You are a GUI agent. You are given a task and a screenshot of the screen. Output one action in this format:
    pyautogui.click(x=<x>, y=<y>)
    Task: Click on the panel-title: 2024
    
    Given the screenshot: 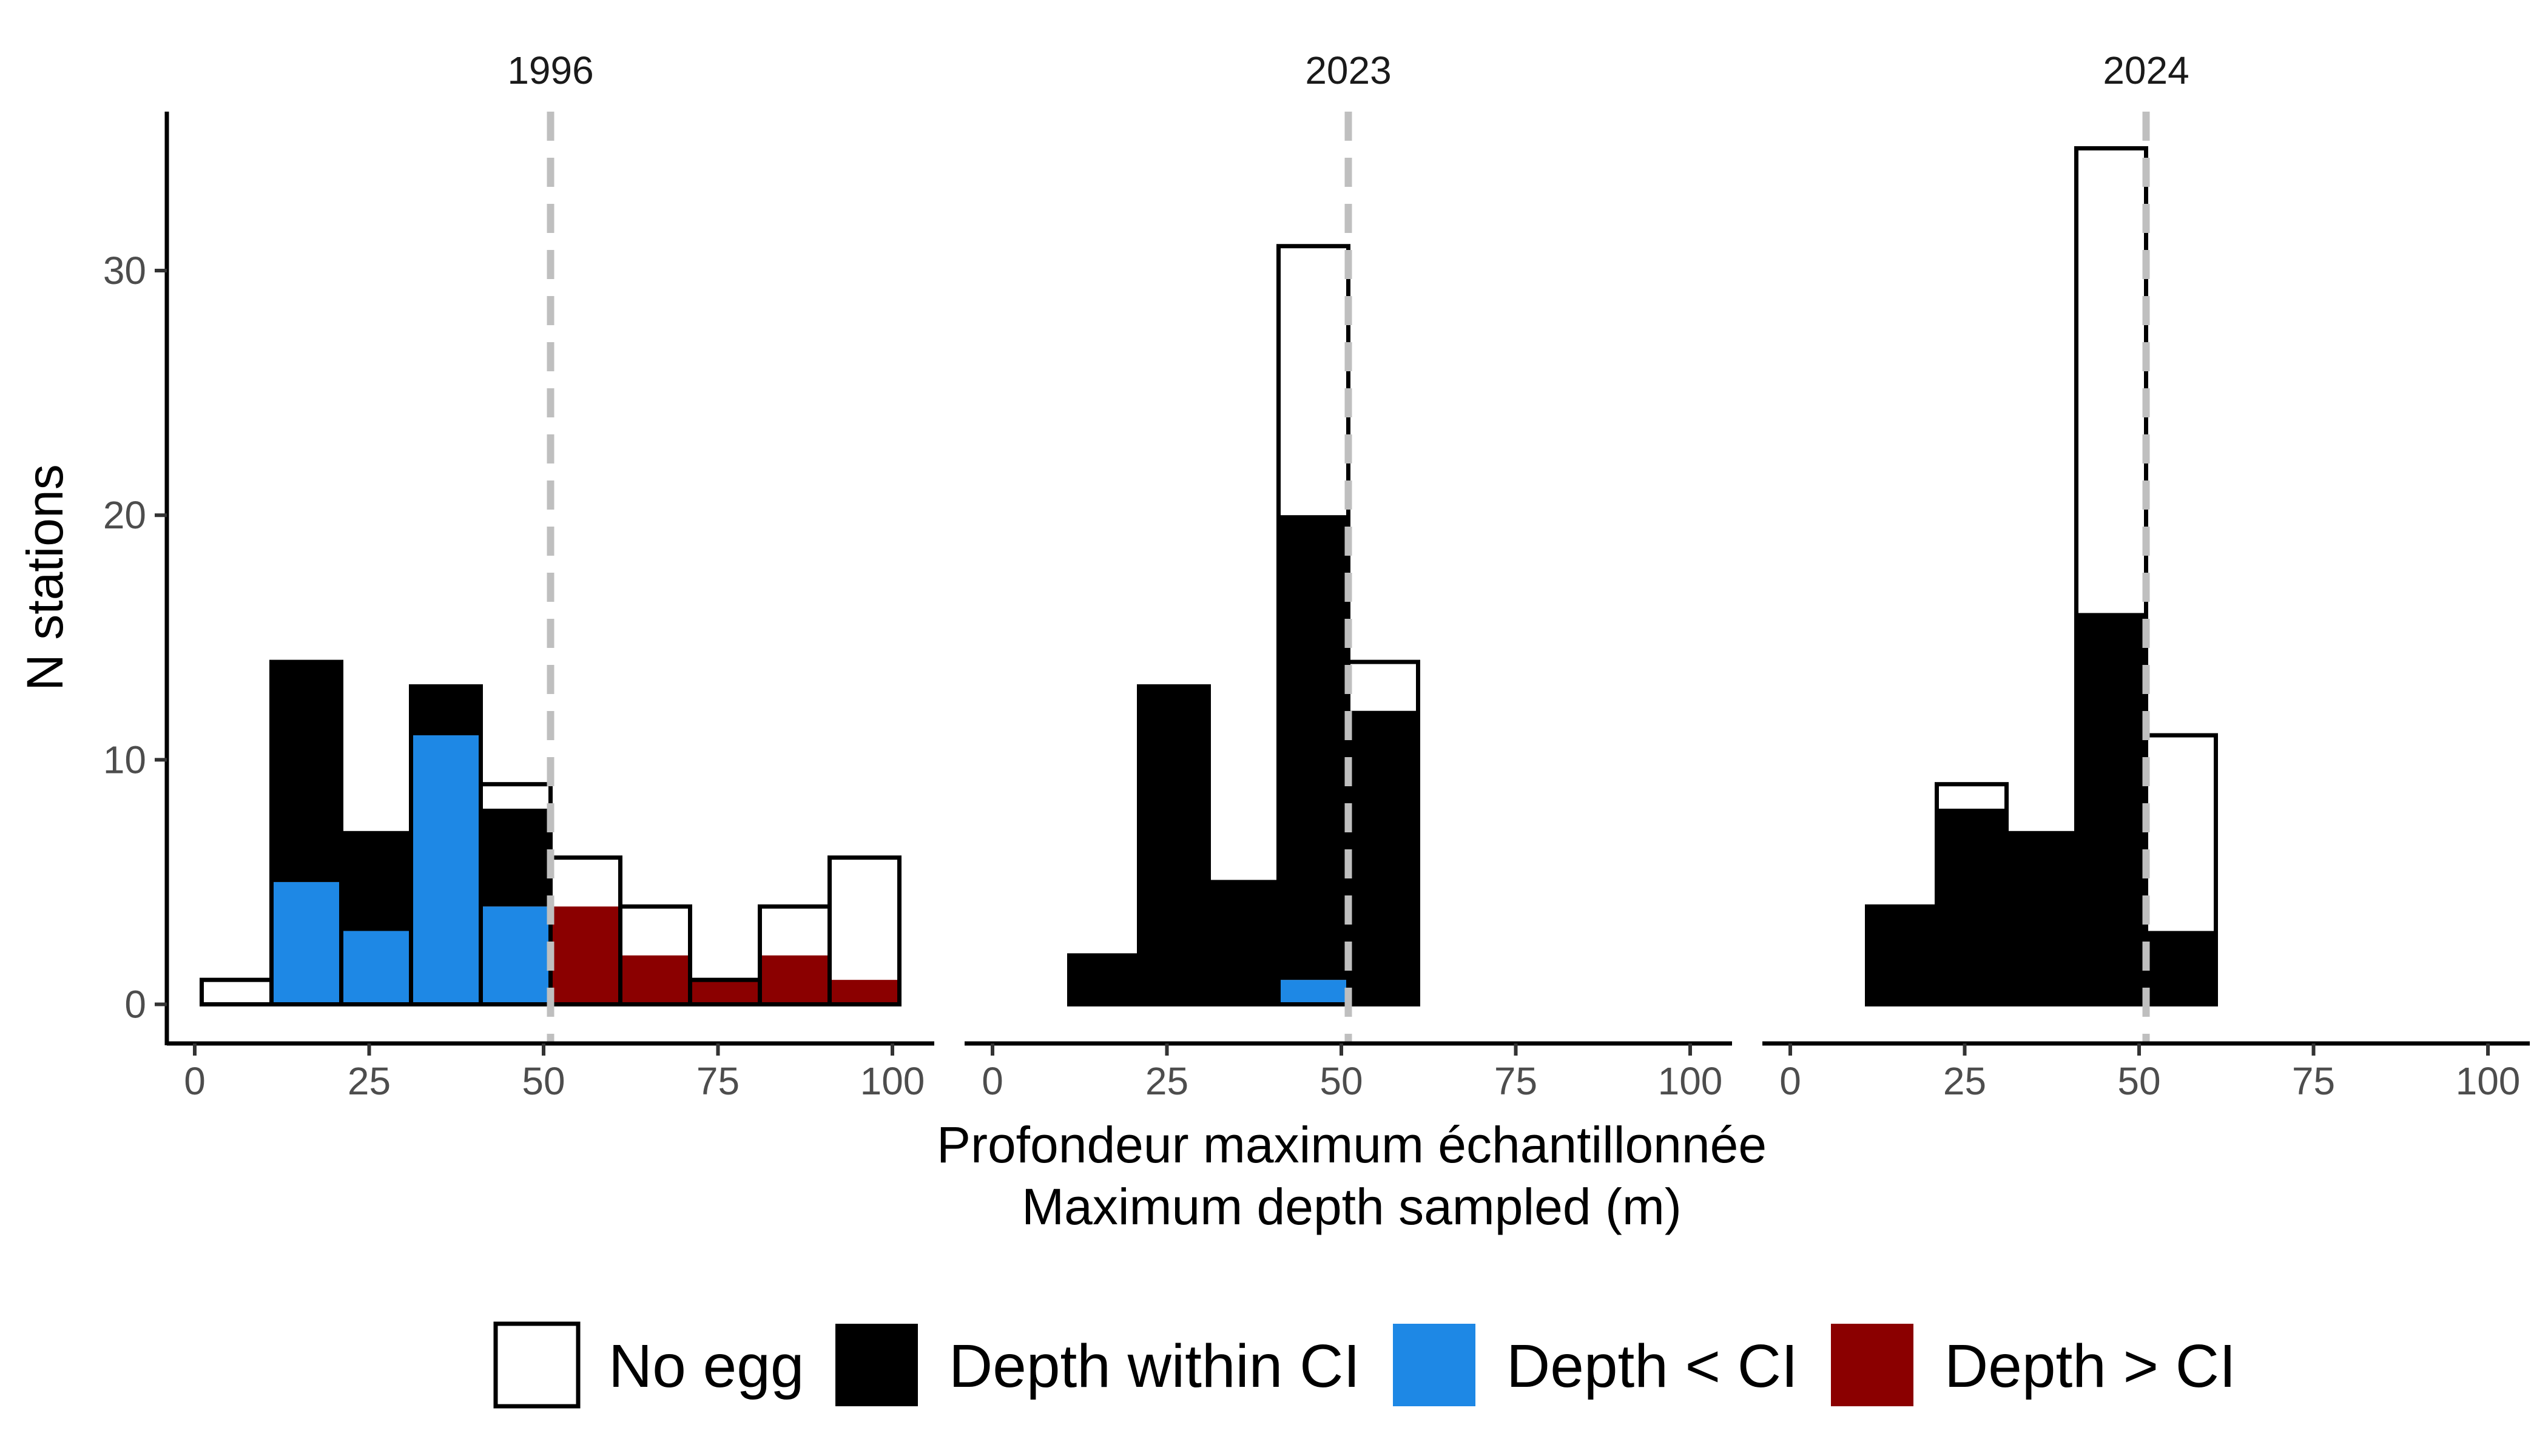 What is the action you would take?
    pyautogui.click(x=2146, y=70)
    